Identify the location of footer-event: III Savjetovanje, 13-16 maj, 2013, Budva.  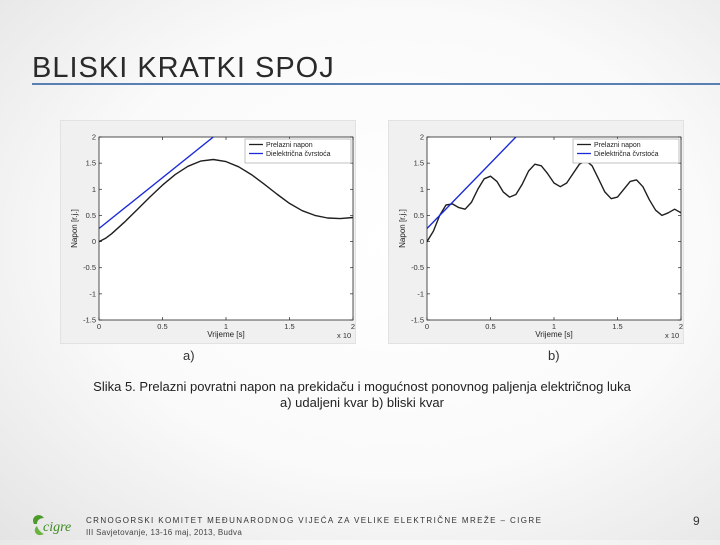
(164, 532).